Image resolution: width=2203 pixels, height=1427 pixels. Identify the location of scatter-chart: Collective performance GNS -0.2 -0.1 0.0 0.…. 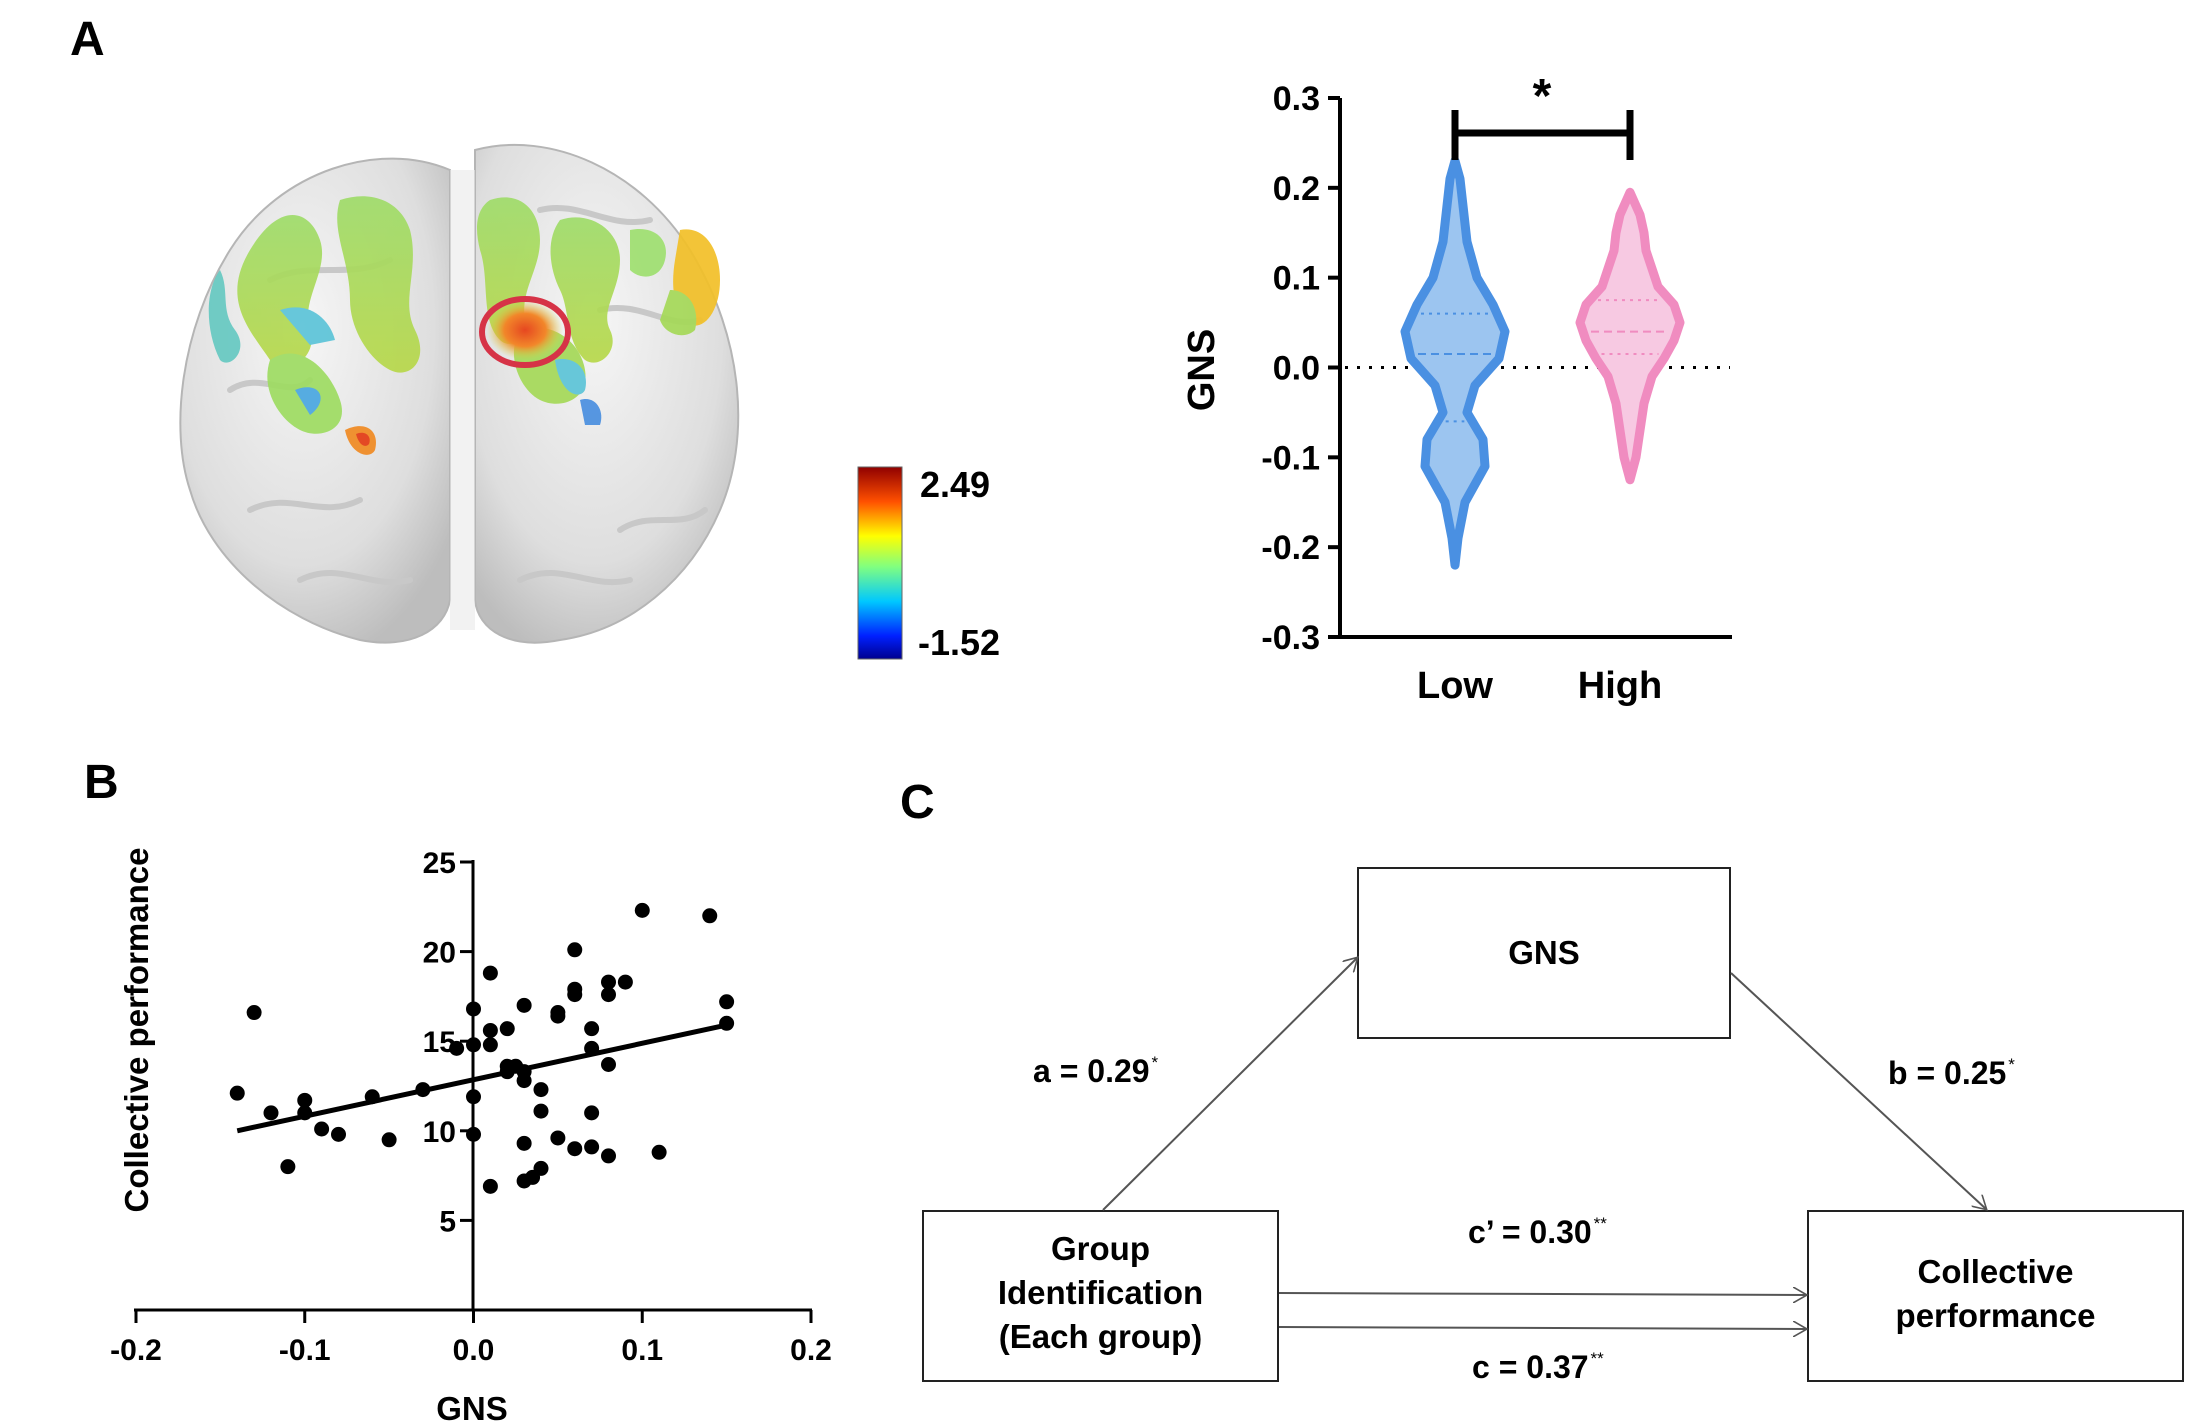
(471, 1136).